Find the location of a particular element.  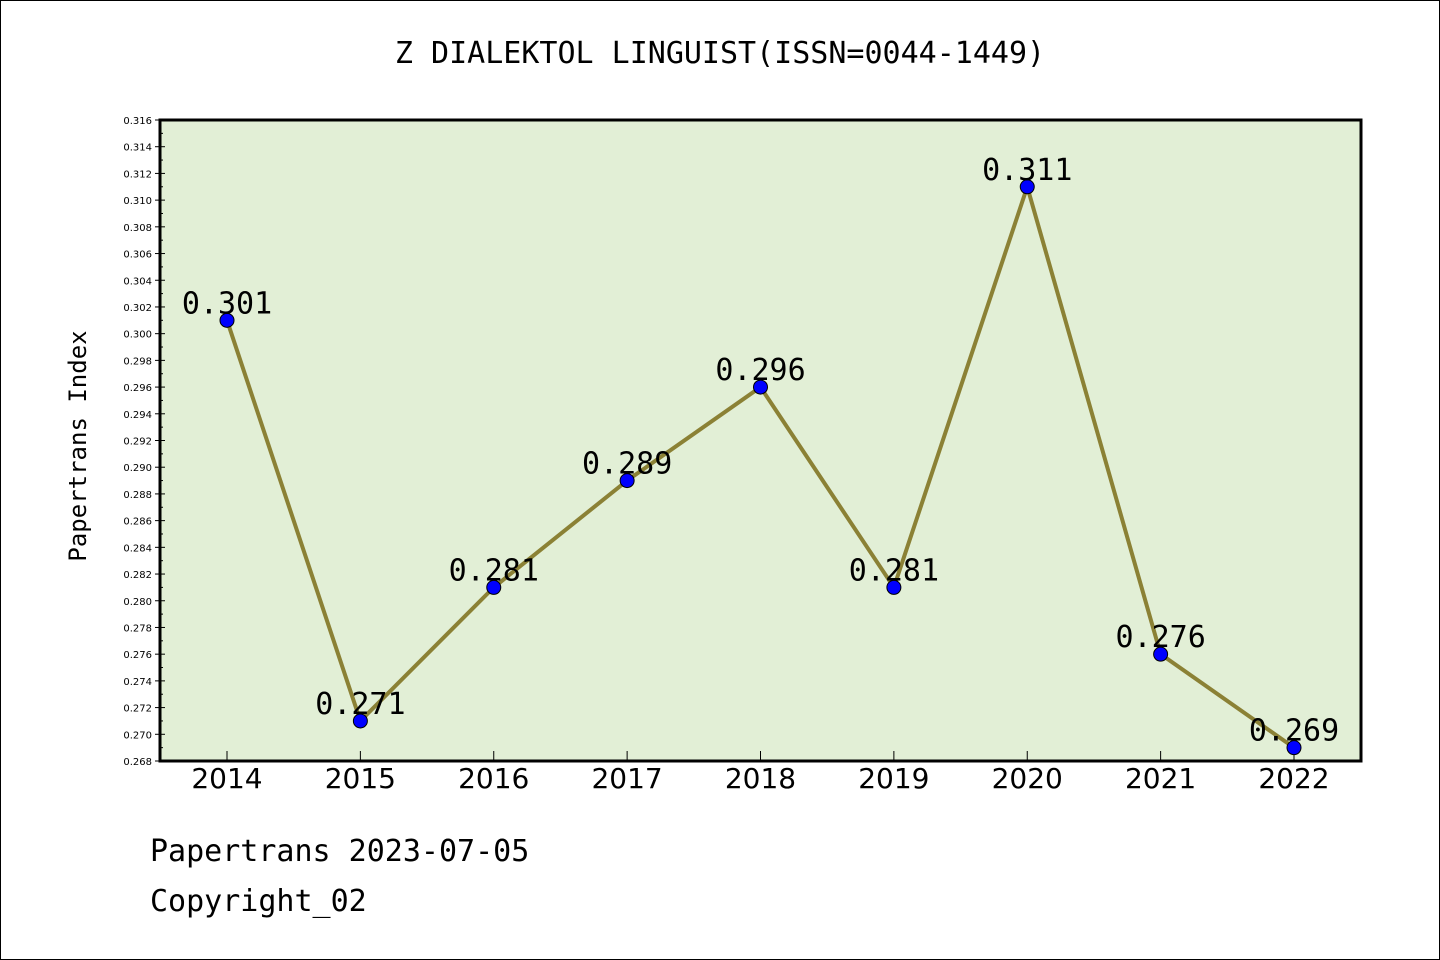

x-tick-label: 2019 is located at coordinates (893, 778).